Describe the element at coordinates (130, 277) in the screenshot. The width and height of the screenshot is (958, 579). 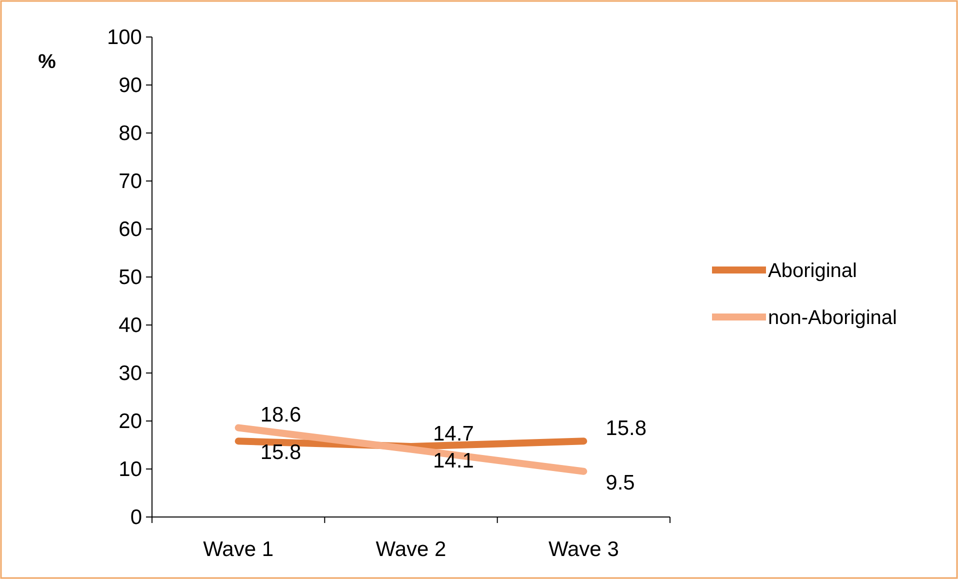
I see `y-tick-label: 50` at that location.